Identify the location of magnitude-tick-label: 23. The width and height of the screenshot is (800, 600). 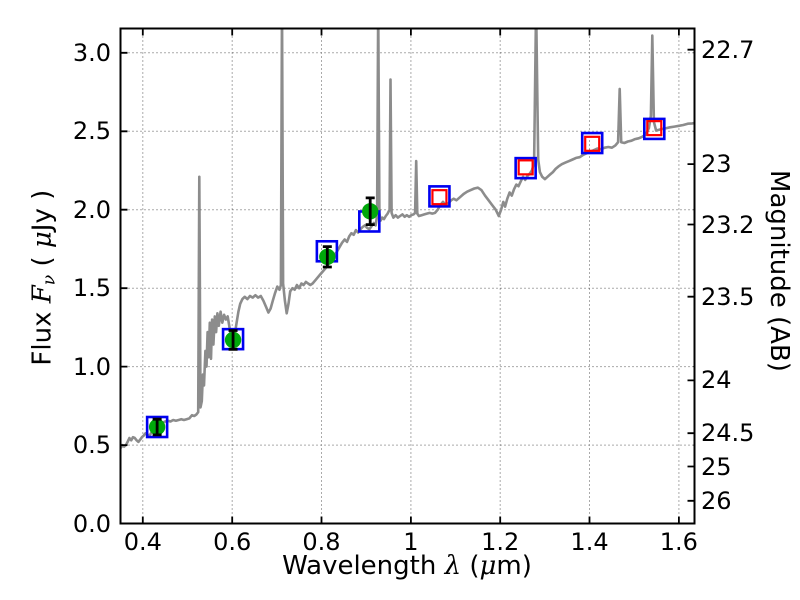
(716, 164).